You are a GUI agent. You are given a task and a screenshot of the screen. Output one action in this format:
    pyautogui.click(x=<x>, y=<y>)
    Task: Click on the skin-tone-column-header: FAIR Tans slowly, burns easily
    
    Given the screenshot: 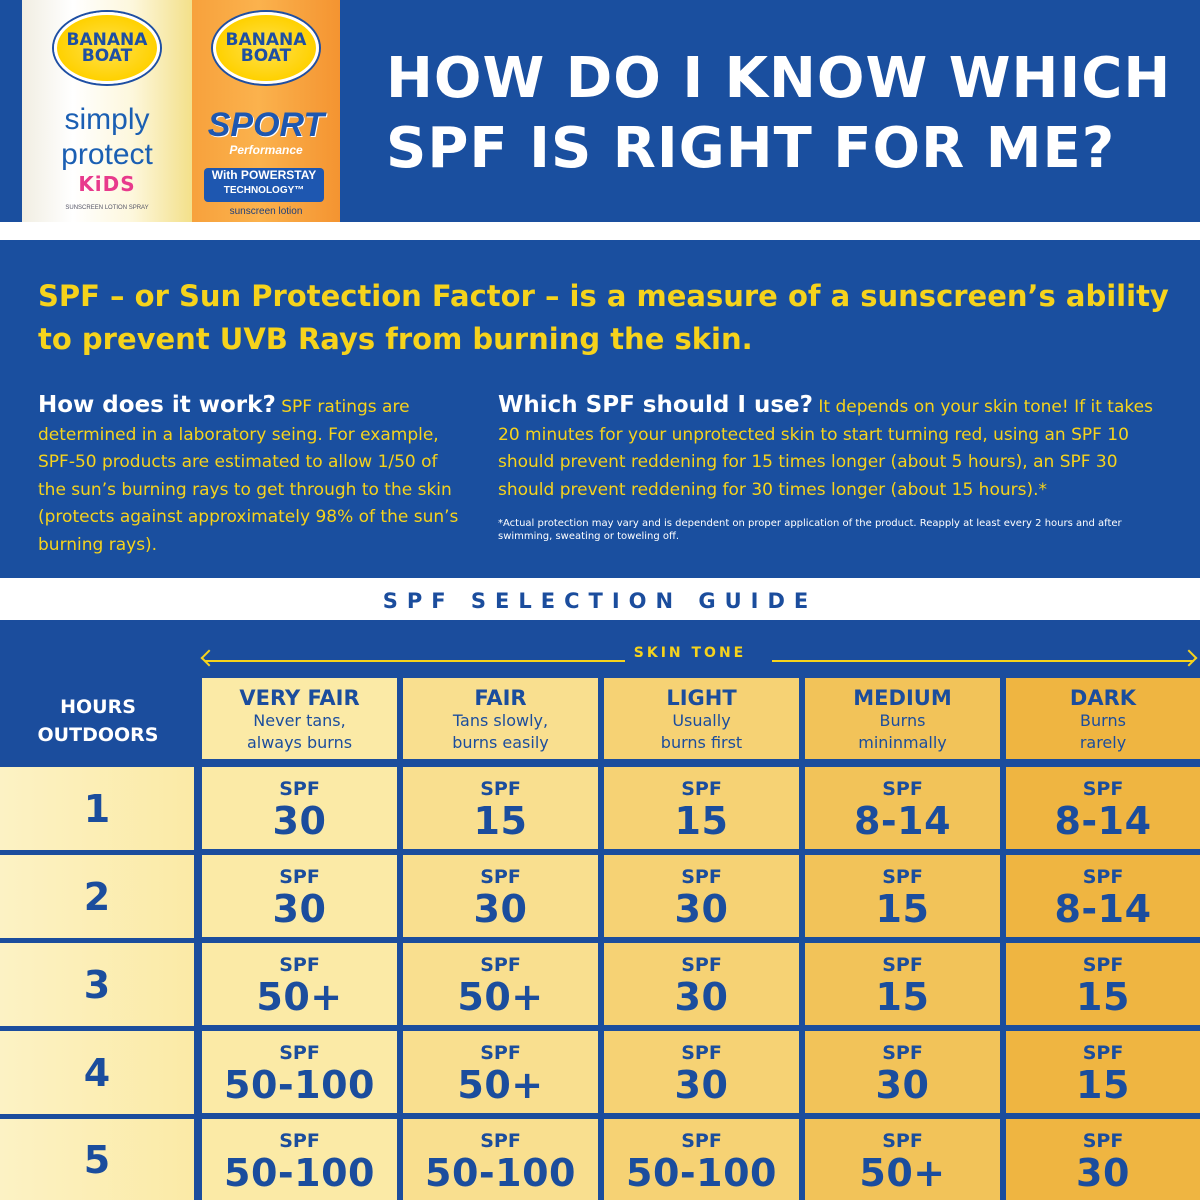 What is the action you would take?
    pyautogui.click(x=500, y=718)
    